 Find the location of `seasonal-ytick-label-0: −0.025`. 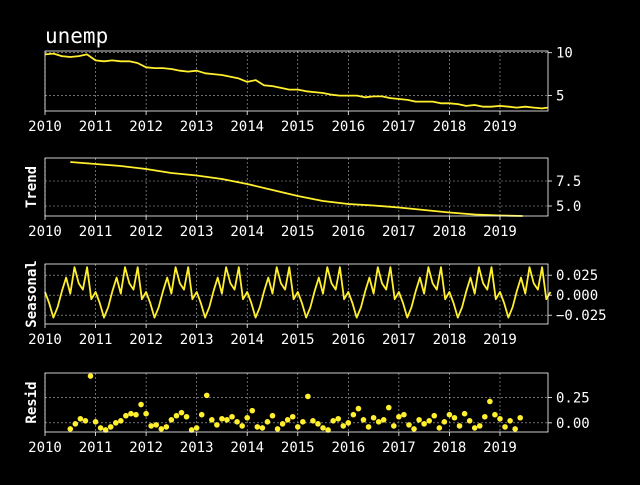

seasonal-ytick-label-0: −0.025 is located at coordinates (581, 316).